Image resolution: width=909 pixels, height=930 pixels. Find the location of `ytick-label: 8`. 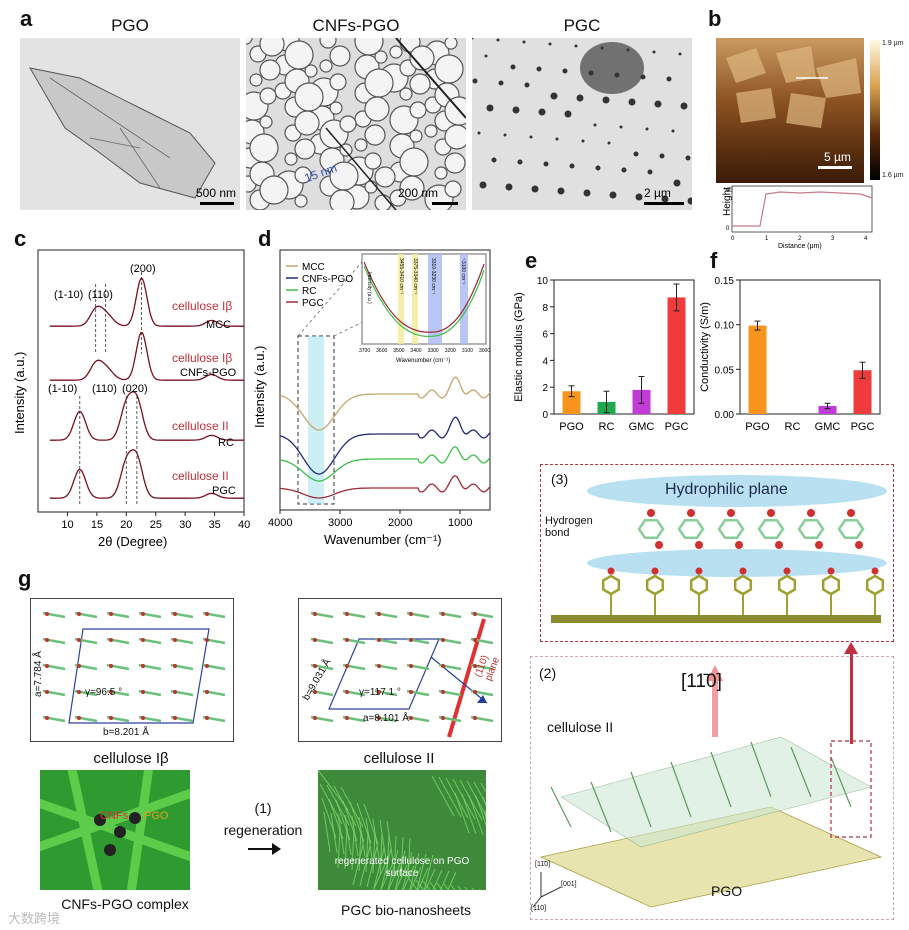

ytick-label: 8 is located at coordinates (545, 308).